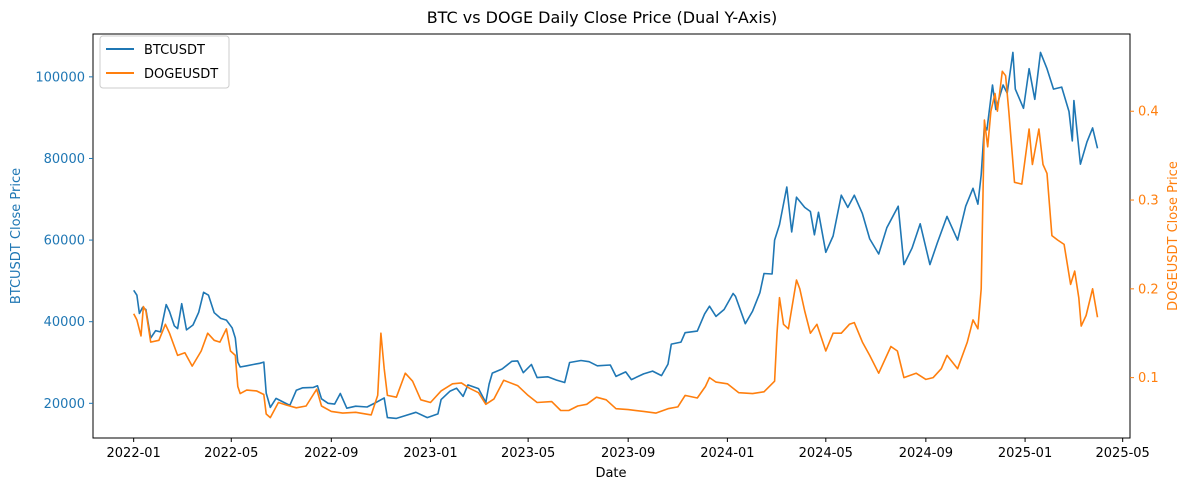  What do you see at coordinates (1123, 453) in the screenshot?
I see `x-tick-label: 2025-05` at bounding box center [1123, 453].